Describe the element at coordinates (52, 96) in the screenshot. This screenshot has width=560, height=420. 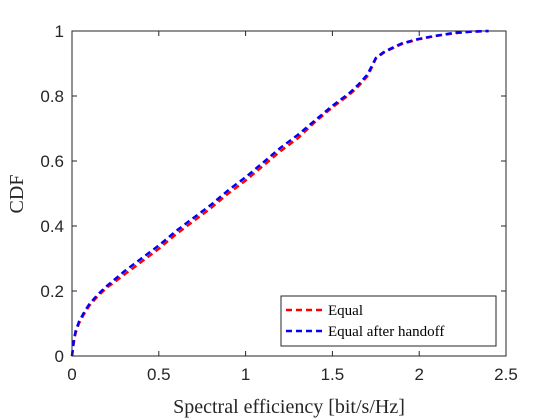
I see `y-tick-label: 0.8` at that location.